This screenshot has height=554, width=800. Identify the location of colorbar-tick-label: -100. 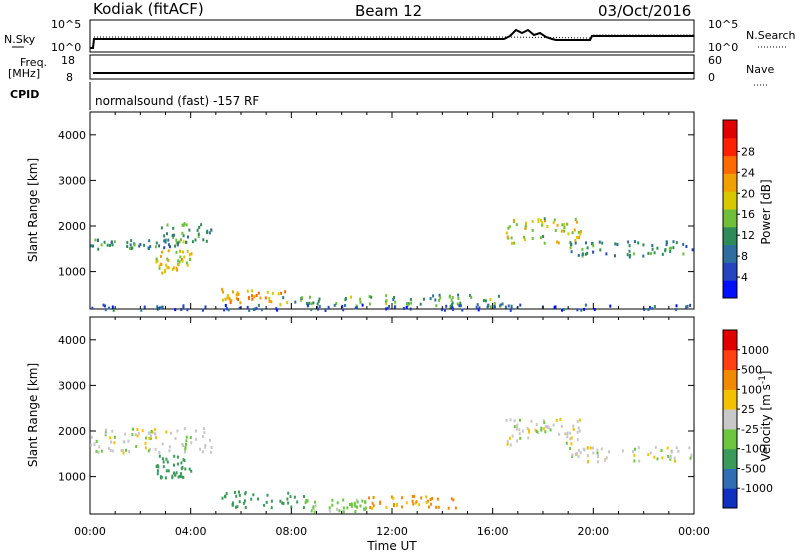
(753, 449).